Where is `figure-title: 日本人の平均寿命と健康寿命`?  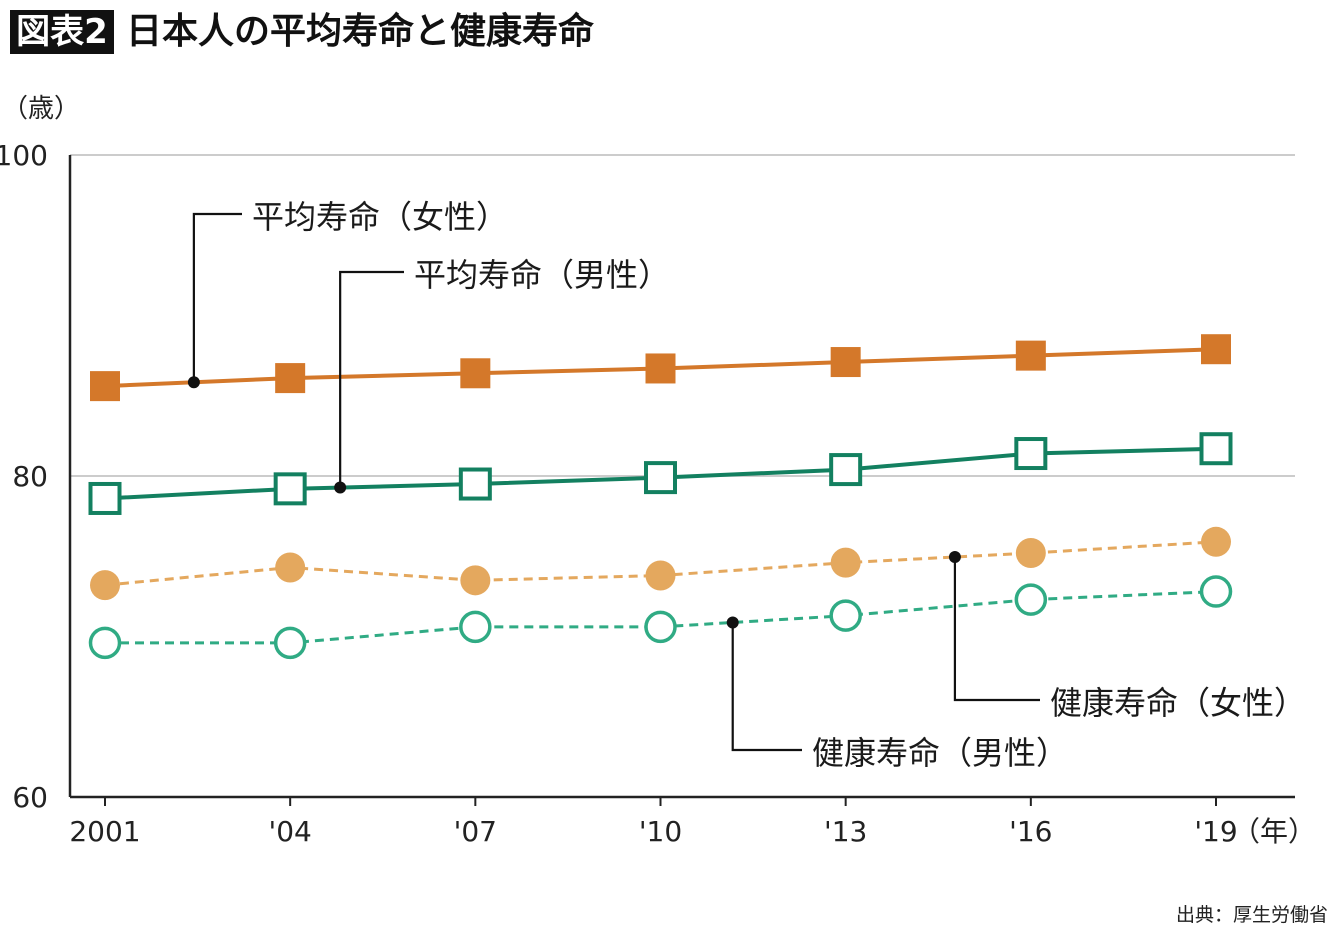
figure-title: 日本人の平均寿命と健康寿命 is located at coordinates (360, 31).